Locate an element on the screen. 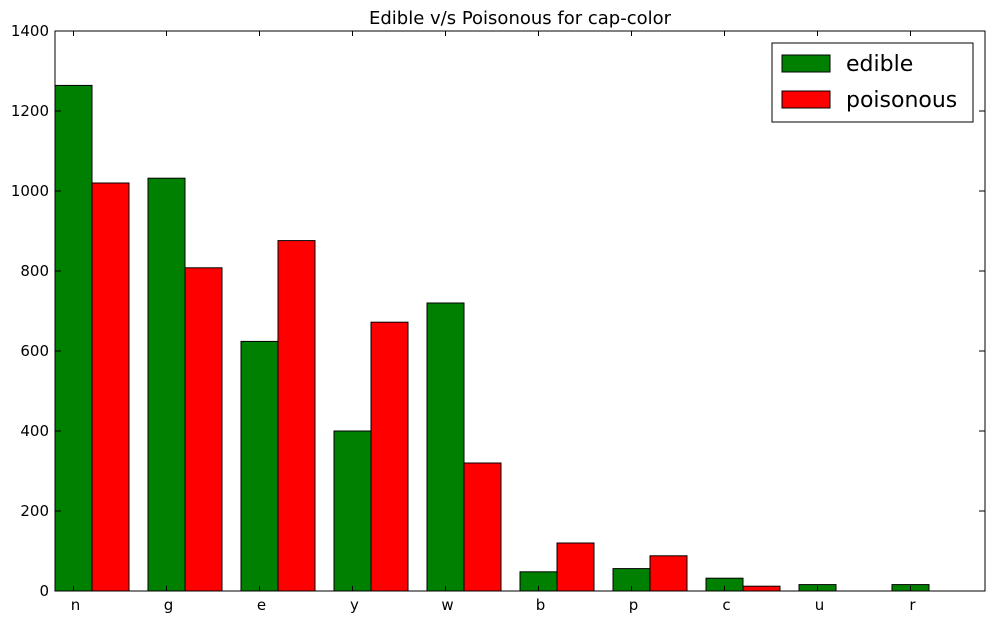 Image resolution: width=995 pixels, height=625 pixels. legend-label-poisonous: poisonous is located at coordinates (901, 100).